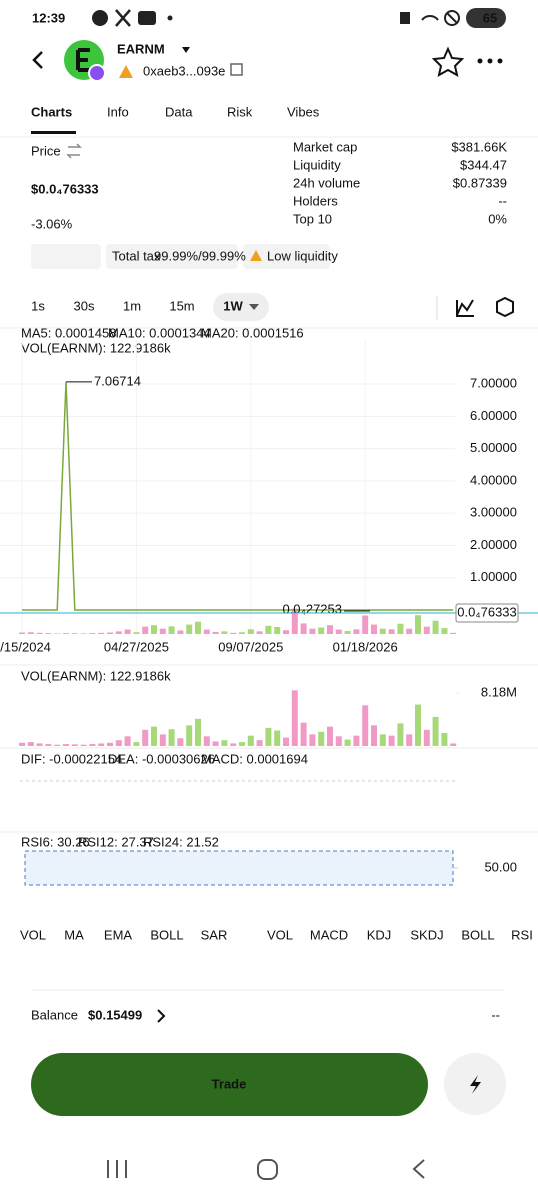 The image size is (538, 1200). What do you see at coordinates (465, 308) in the screenshot?
I see `indicator-button` at bounding box center [465, 308].